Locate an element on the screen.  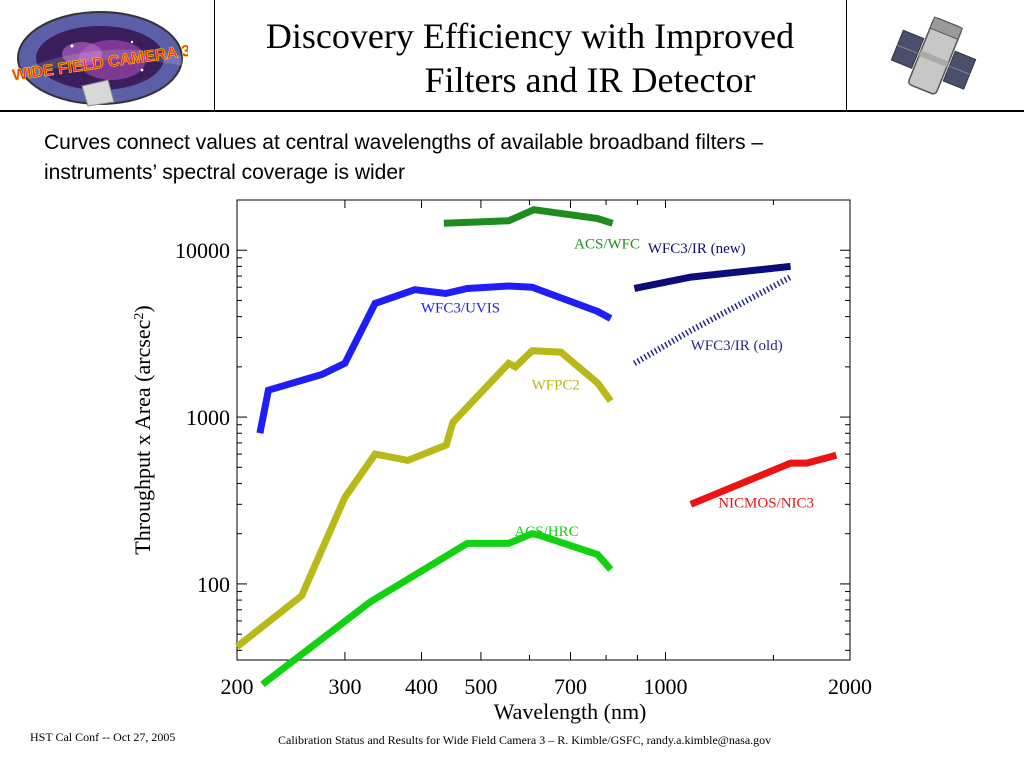
x-tick-label-400: 400 is located at coordinates (421, 686).